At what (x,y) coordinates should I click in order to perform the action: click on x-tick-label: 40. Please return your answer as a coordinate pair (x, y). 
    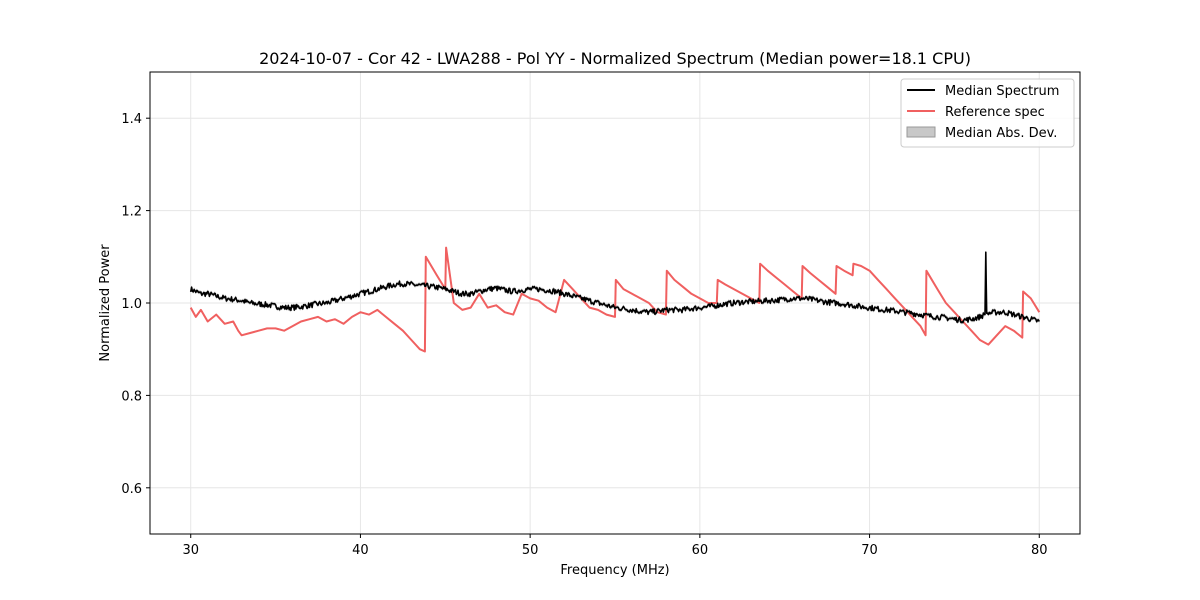
    Looking at the image, I should click on (360, 550).